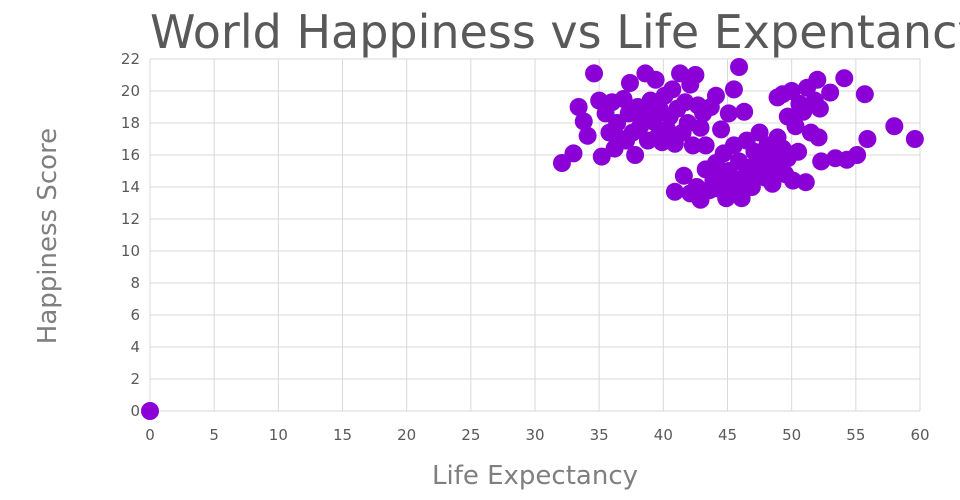 The width and height of the screenshot is (960, 500). What do you see at coordinates (919, 435) in the screenshot?
I see `x-tick-label: 60` at bounding box center [919, 435].